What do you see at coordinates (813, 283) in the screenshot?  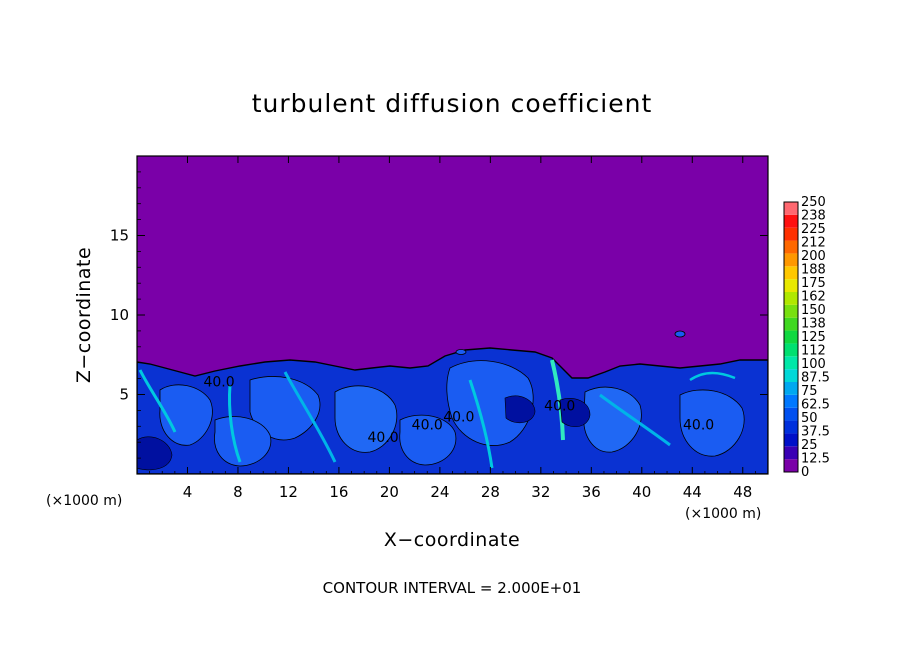 I see `colorbar-label: 175` at bounding box center [813, 283].